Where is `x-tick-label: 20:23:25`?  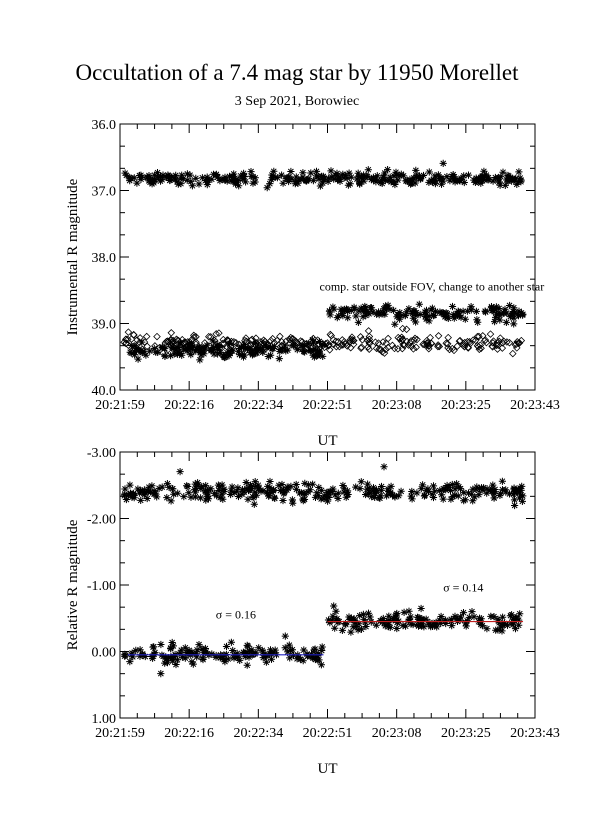
x-tick-label: 20:23:25 is located at coordinates (466, 733).